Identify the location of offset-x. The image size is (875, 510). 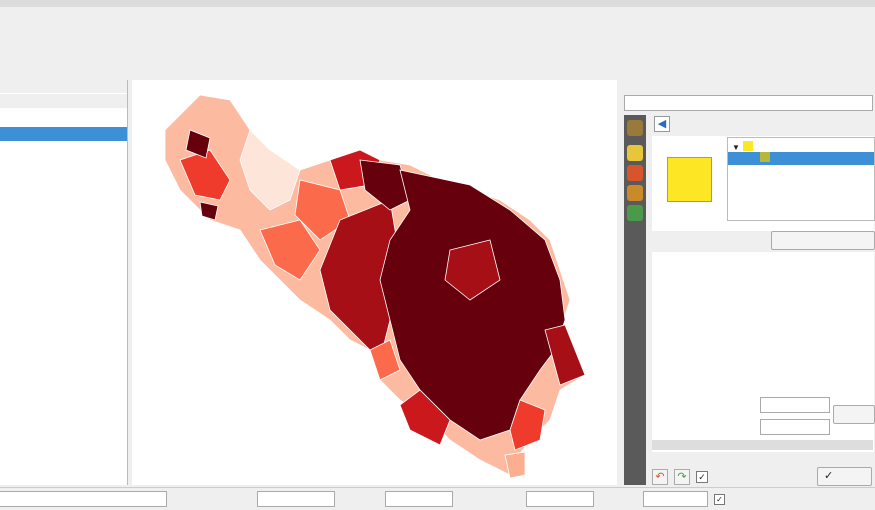
(795, 405).